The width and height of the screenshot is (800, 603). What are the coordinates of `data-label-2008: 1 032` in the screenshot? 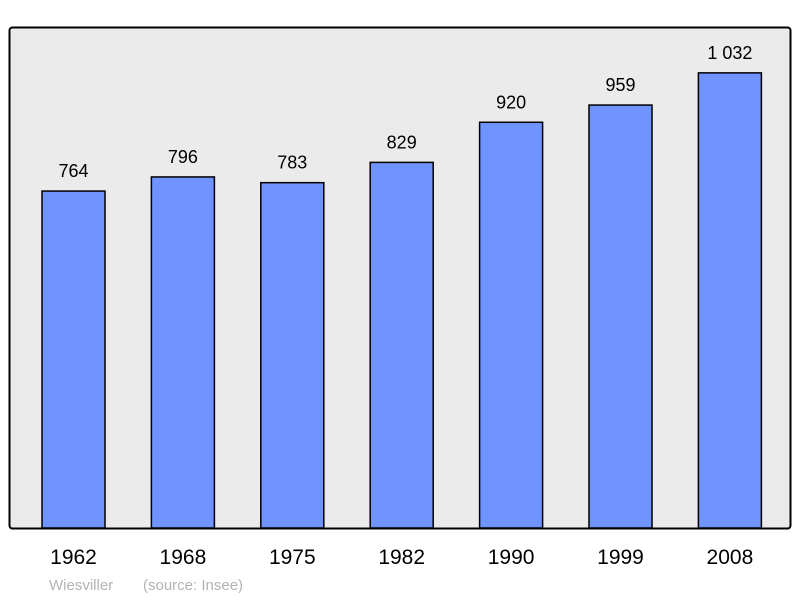 It's located at (729, 53).